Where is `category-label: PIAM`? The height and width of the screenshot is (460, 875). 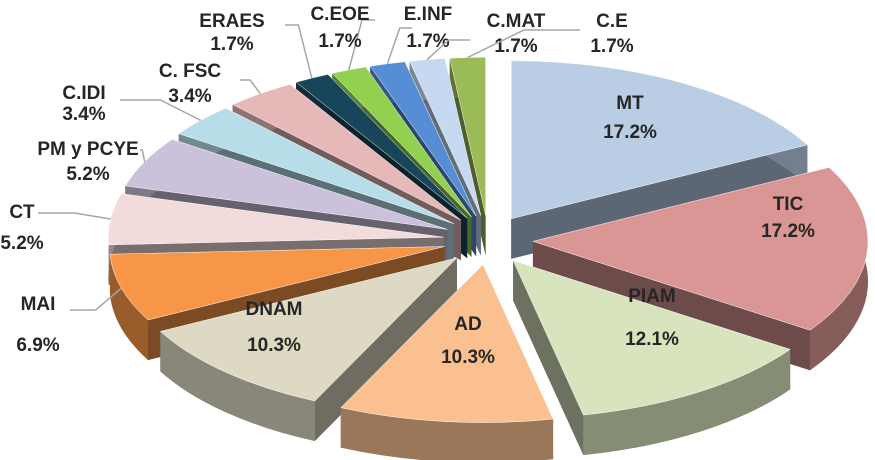 category-label: PIAM is located at coordinates (652, 296).